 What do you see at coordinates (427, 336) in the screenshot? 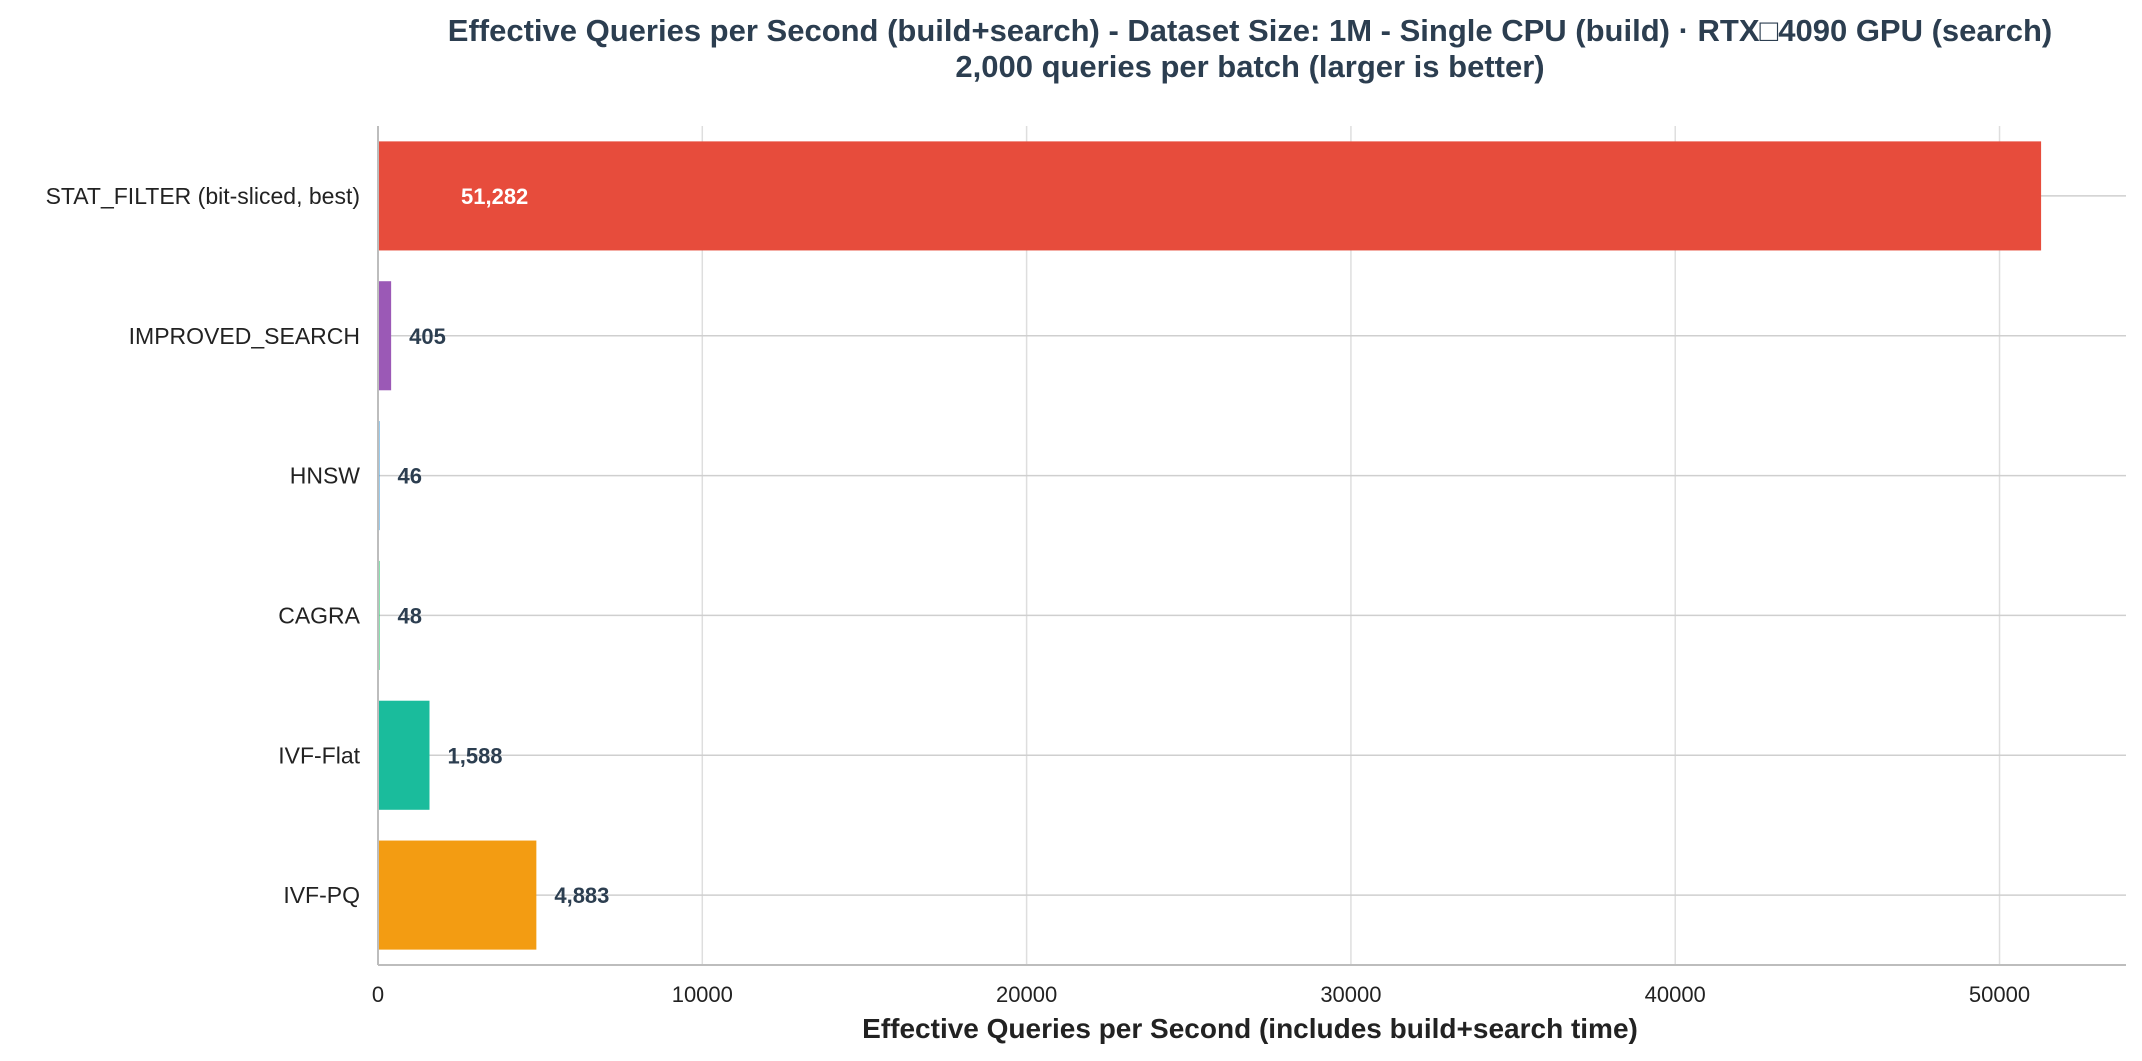
I see `value-label: 405` at bounding box center [427, 336].